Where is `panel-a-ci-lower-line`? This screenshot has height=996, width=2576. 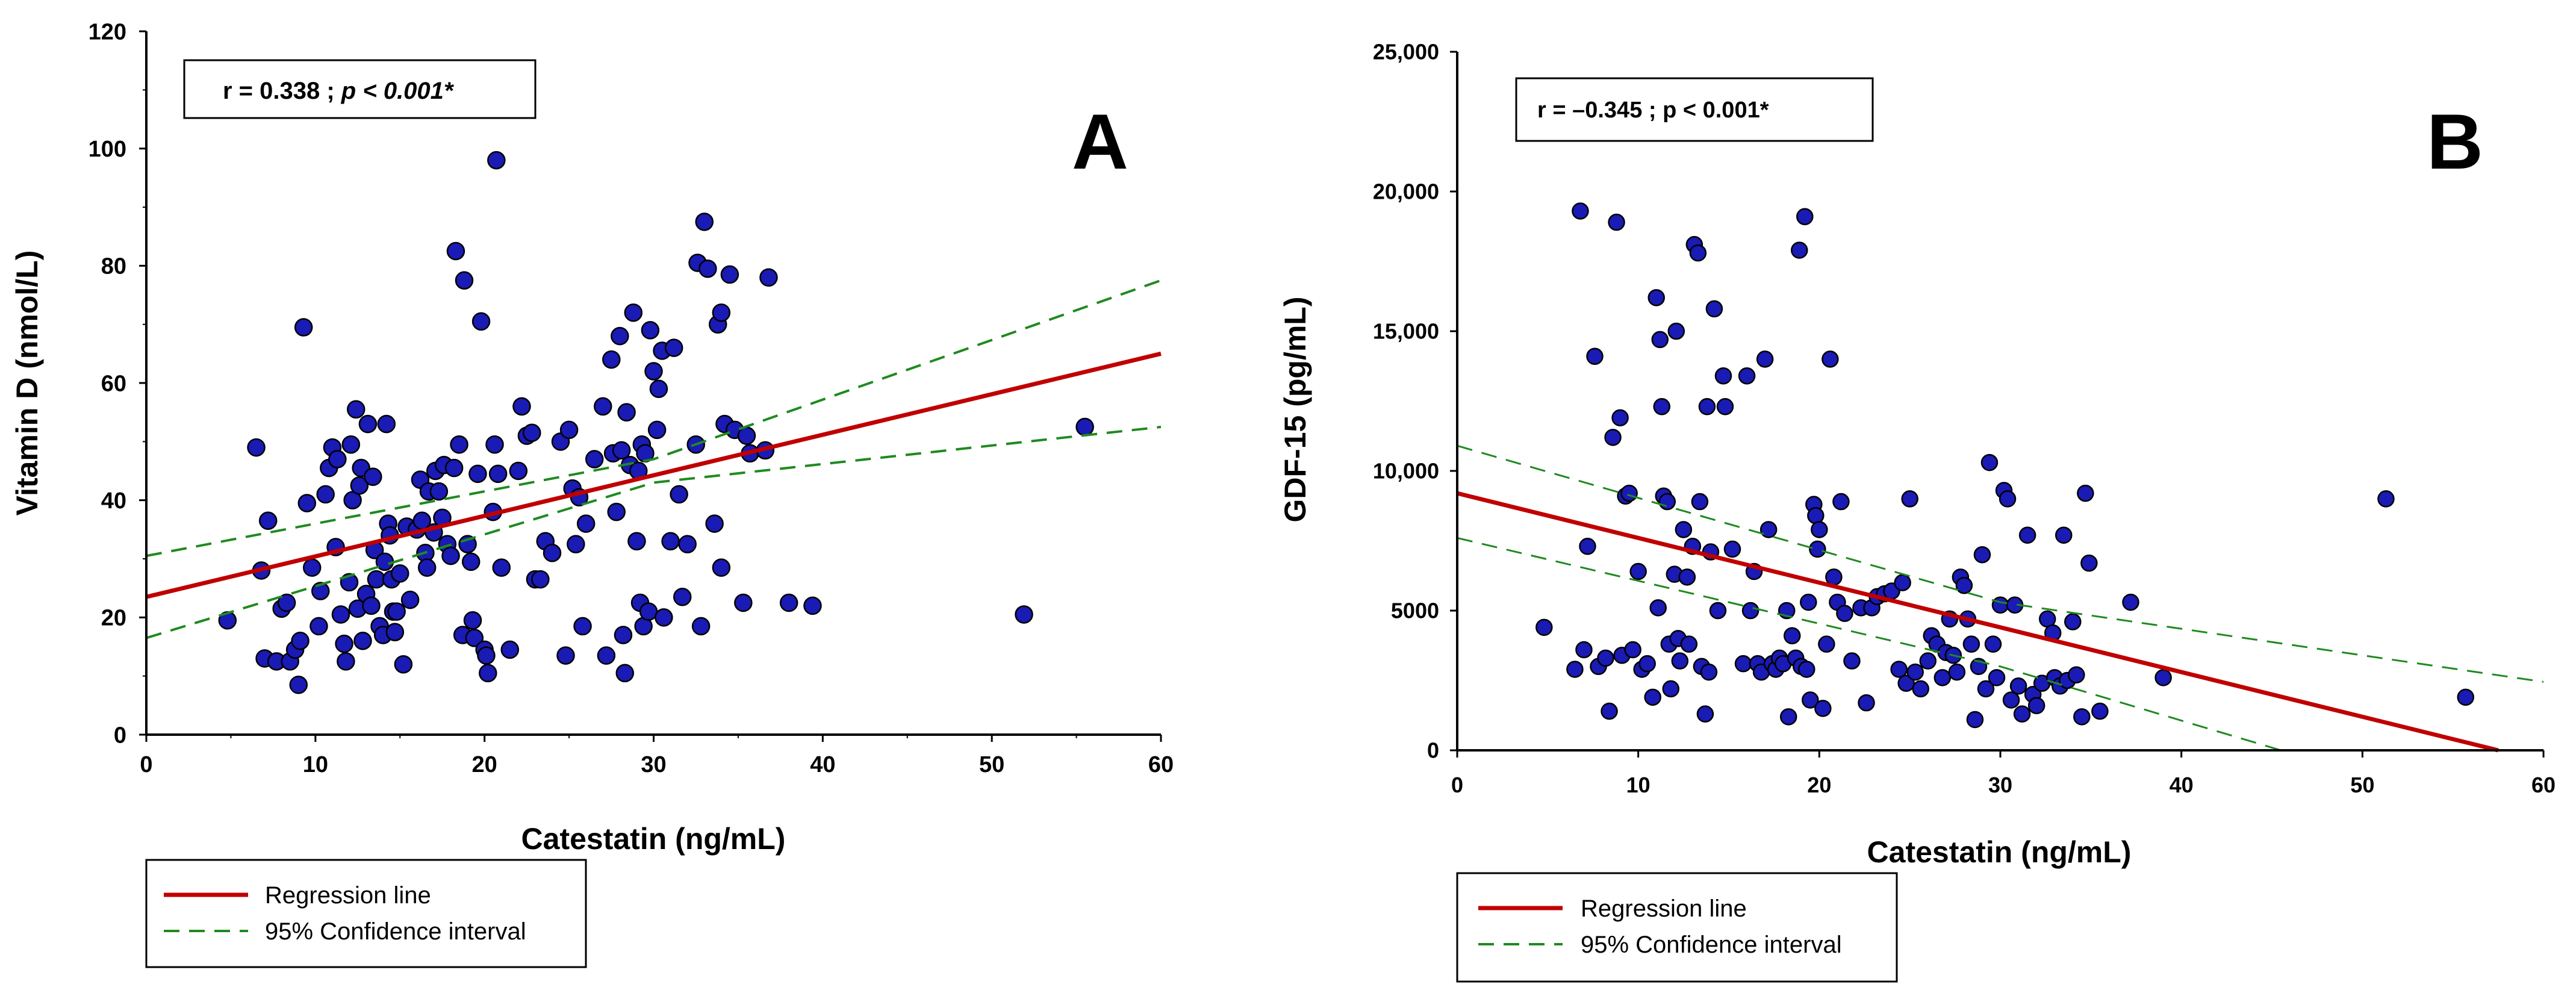 panel-a-ci-lower-line is located at coordinates (654, 533).